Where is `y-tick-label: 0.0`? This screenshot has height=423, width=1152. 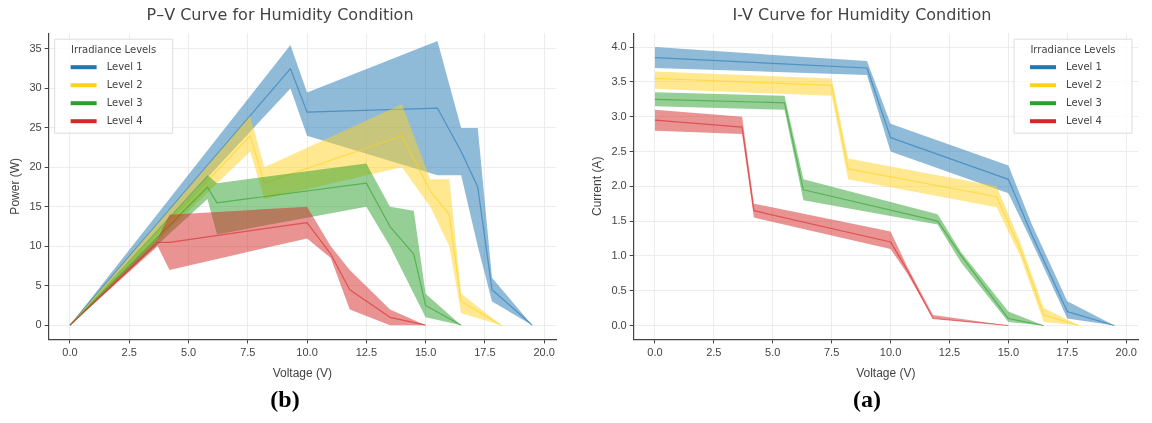
y-tick-label: 0.0 is located at coordinates (619, 324).